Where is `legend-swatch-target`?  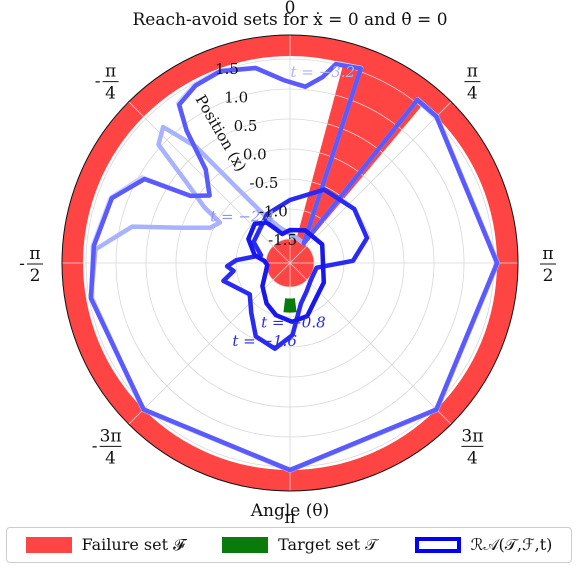 legend-swatch-target is located at coordinates (245, 545).